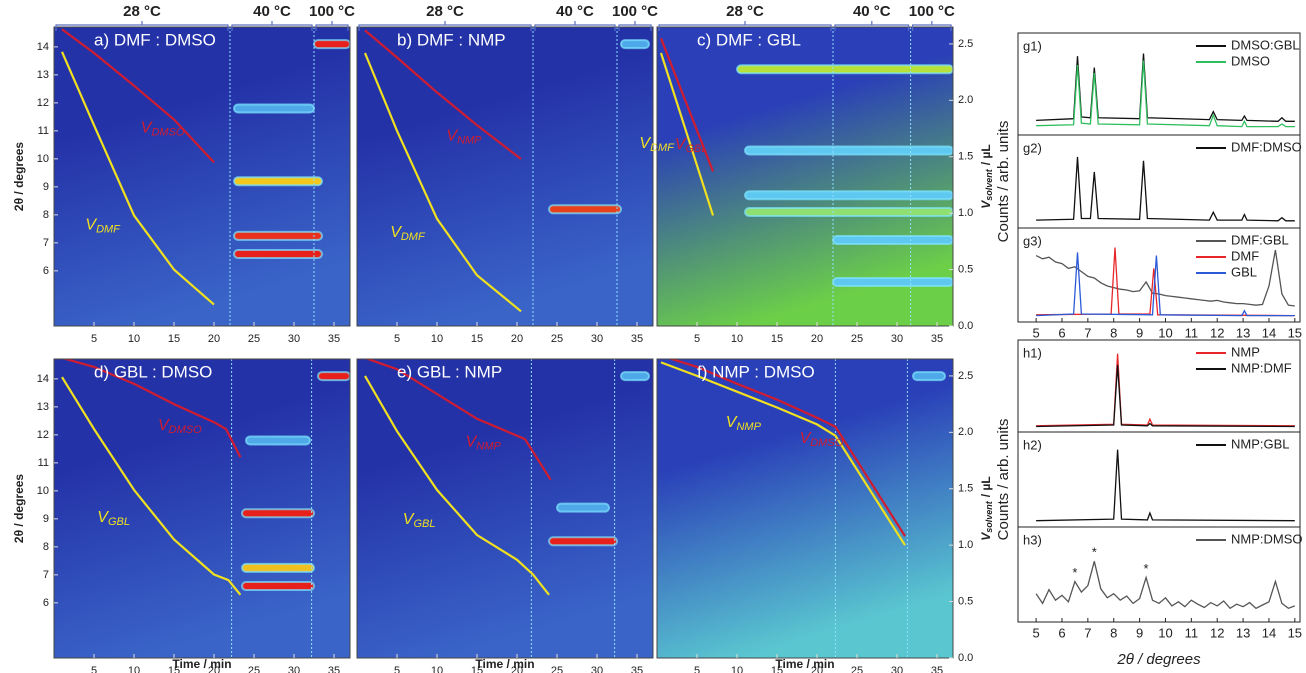 The height and width of the screenshot is (673, 1306). I want to click on legend-label: DMF:DMSO, so click(1266, 146).